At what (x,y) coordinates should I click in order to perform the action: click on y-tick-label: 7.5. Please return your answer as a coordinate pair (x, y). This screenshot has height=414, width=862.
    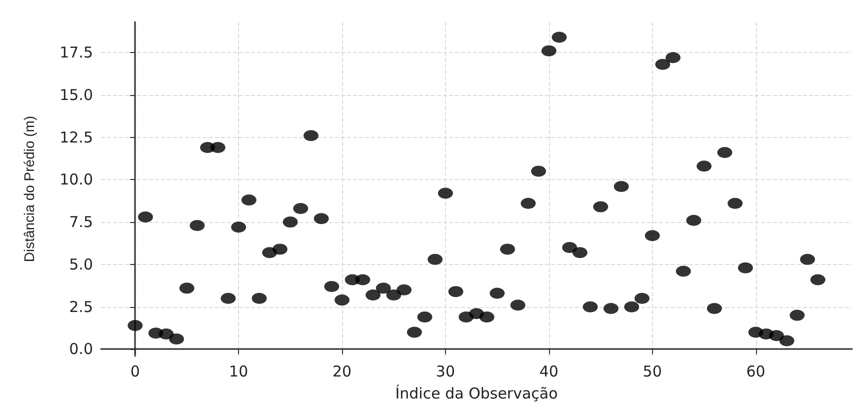
    Looking at the image, I should click on (81, 222).